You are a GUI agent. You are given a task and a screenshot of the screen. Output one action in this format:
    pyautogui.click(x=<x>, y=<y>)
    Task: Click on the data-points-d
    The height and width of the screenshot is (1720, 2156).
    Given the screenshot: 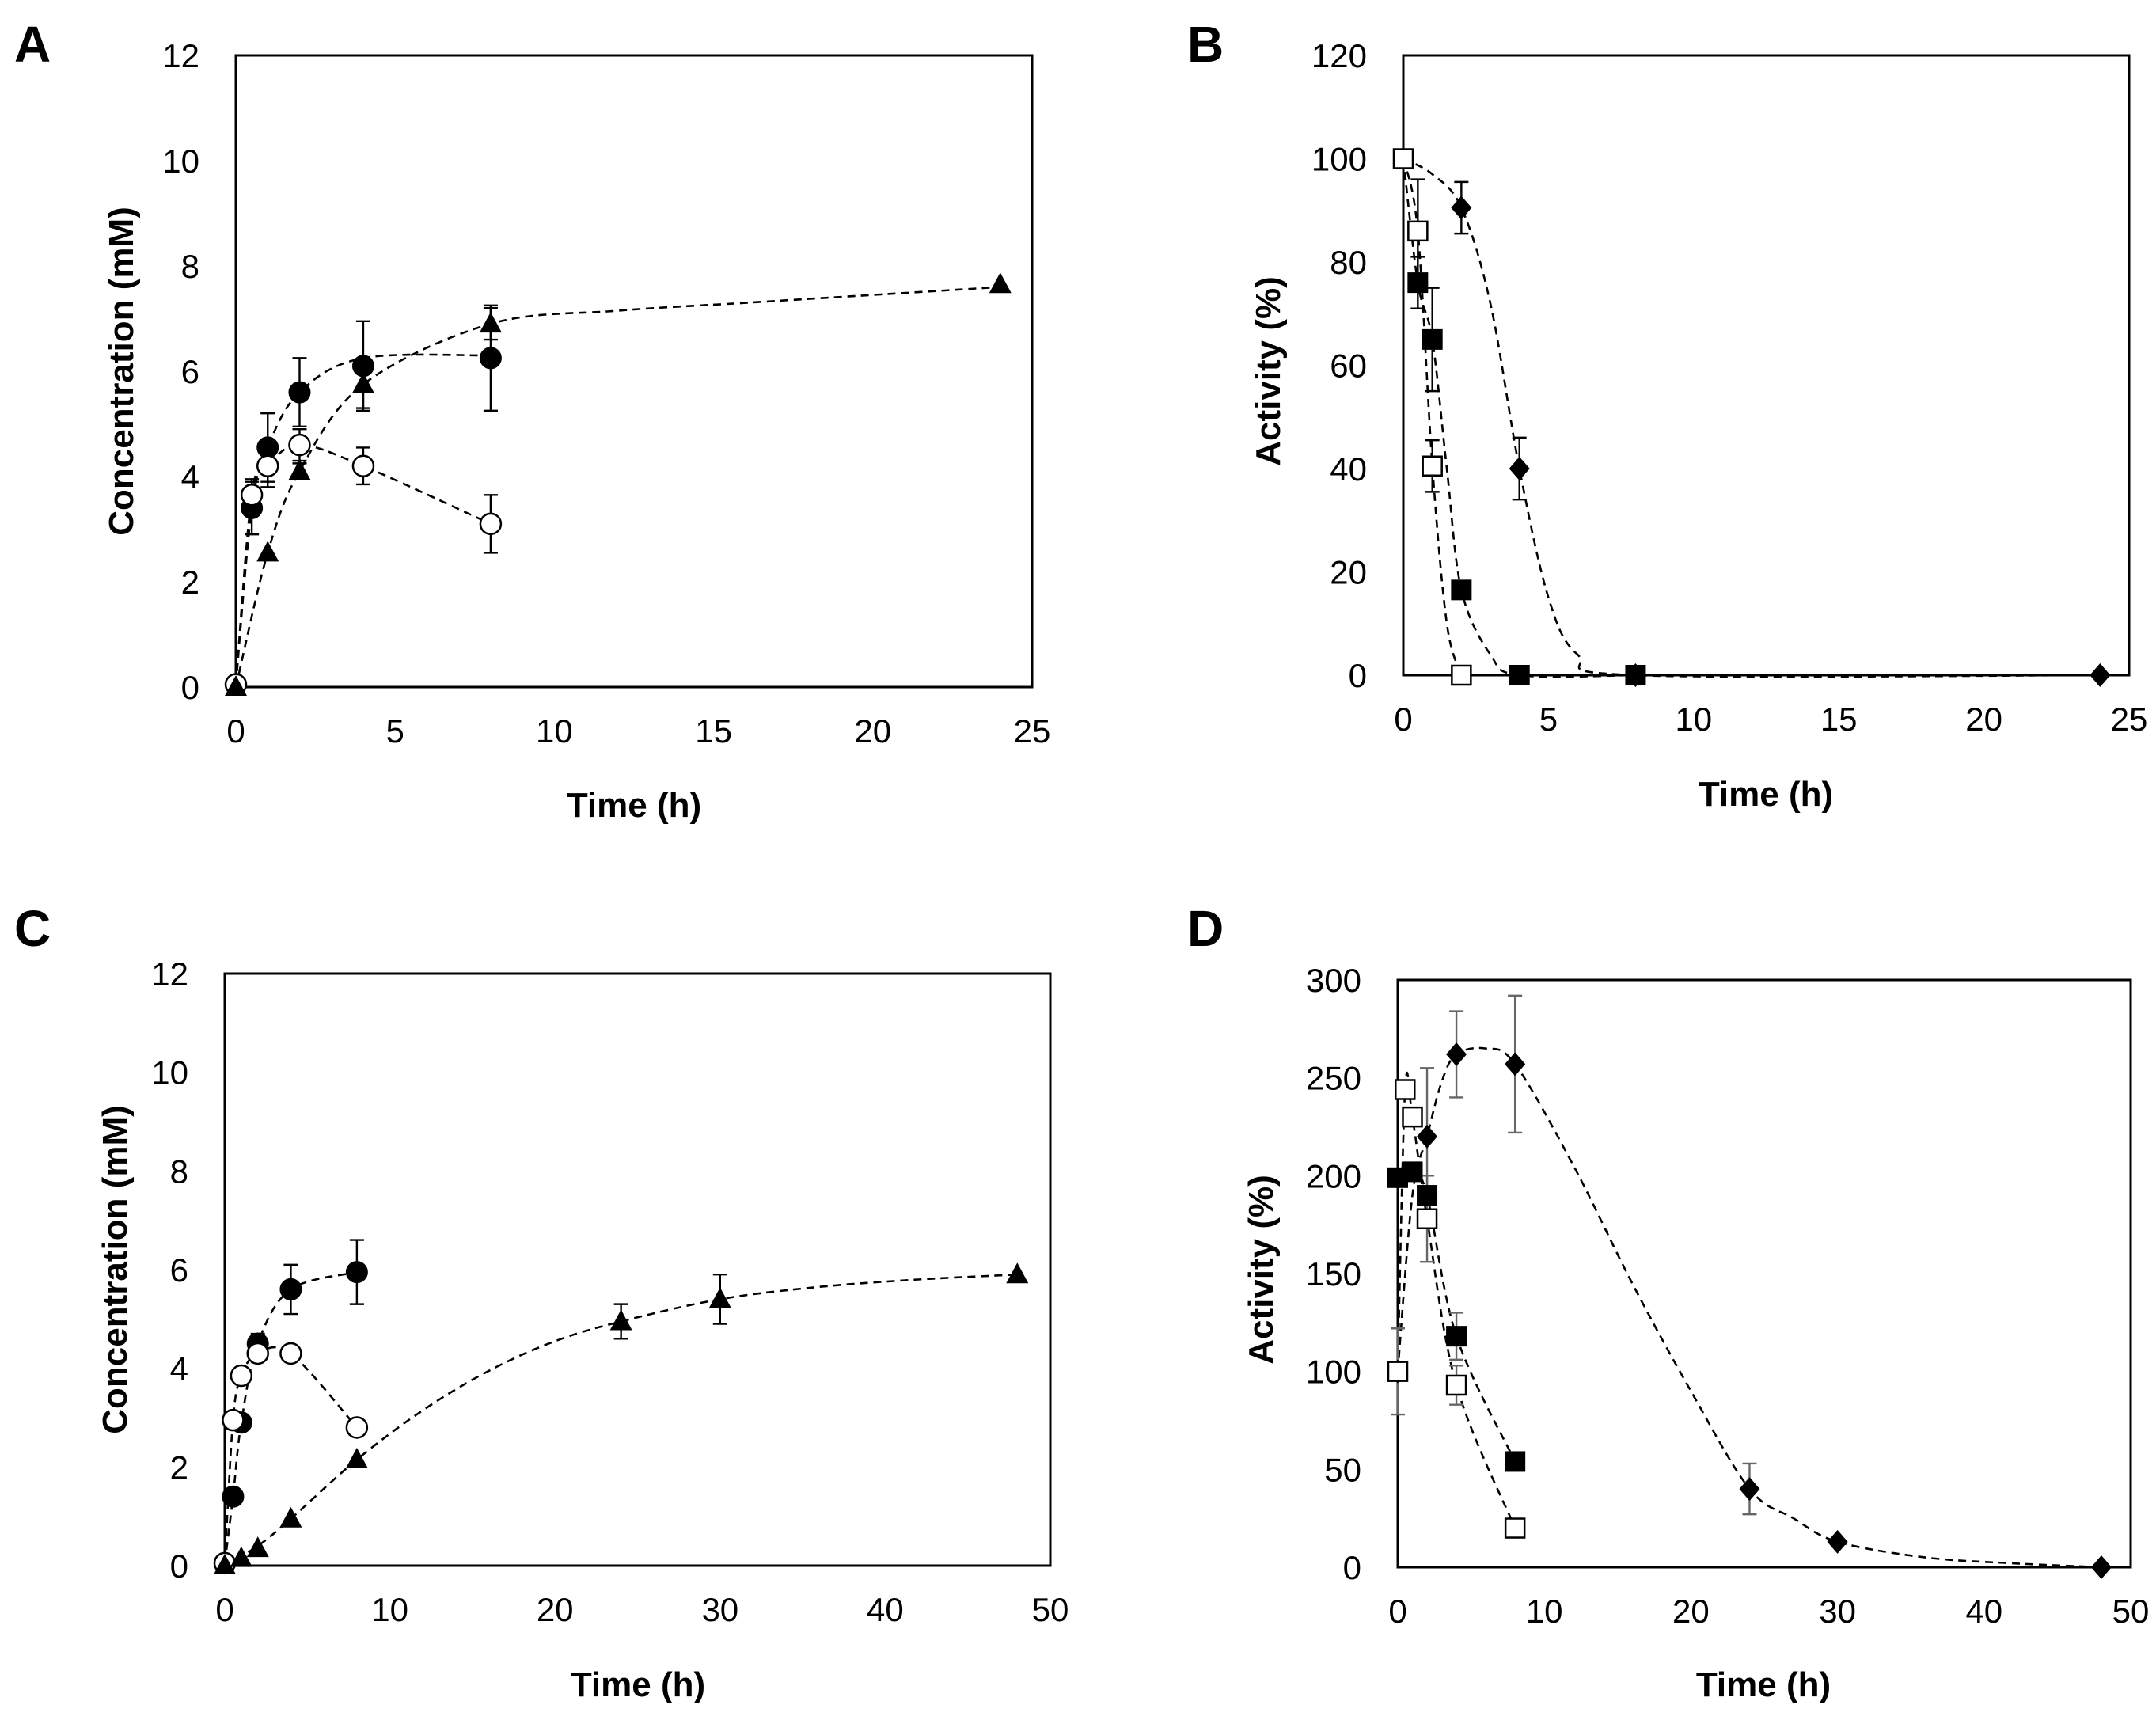 What is the action you would take?
    pyautogui.click(x=1749, y=1286)
    